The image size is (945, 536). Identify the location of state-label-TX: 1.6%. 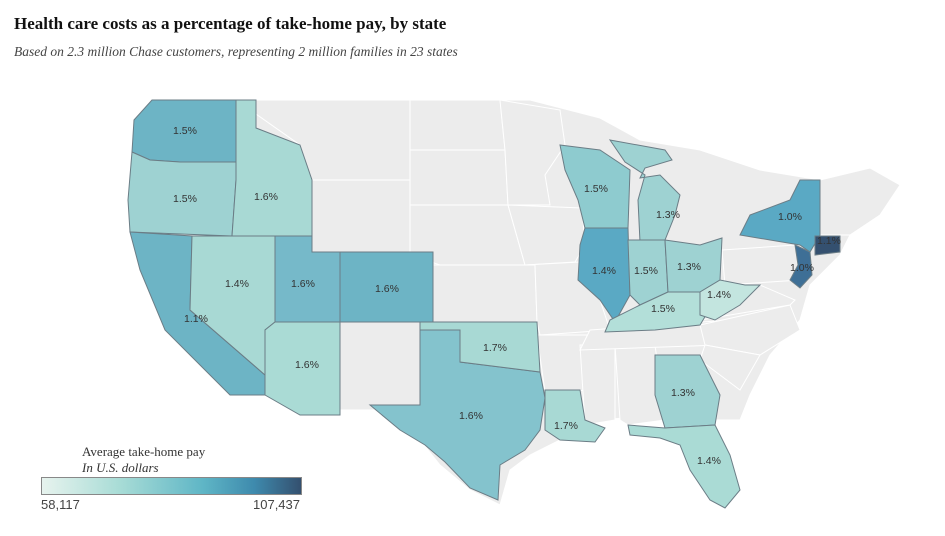
(471, 416).